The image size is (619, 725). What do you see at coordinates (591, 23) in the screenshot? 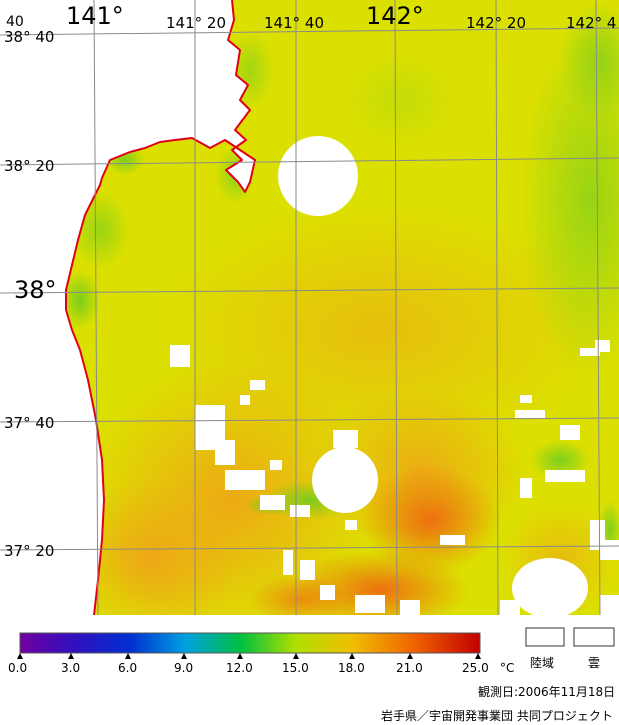
I see `lon-label: 142° 4` at bounding box center [591, 23].